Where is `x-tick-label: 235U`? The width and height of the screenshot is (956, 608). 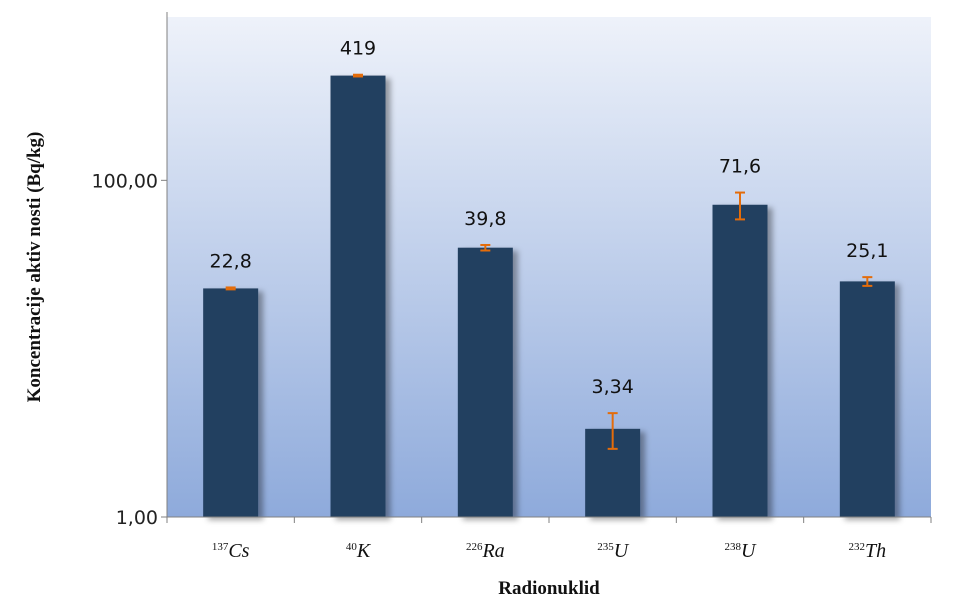 x-tick-label: 235U is located at coordinates (613, 551).